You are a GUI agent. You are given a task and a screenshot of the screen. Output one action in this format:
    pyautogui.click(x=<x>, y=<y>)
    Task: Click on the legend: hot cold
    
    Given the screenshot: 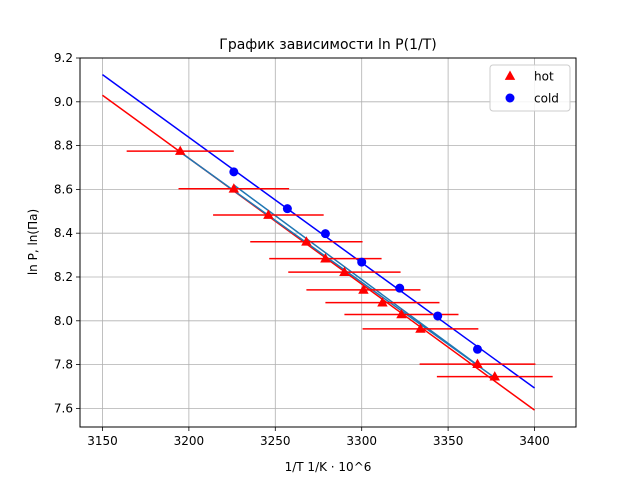 What is the action you would take?
    pyautogui.click(x=530, y=88)
    